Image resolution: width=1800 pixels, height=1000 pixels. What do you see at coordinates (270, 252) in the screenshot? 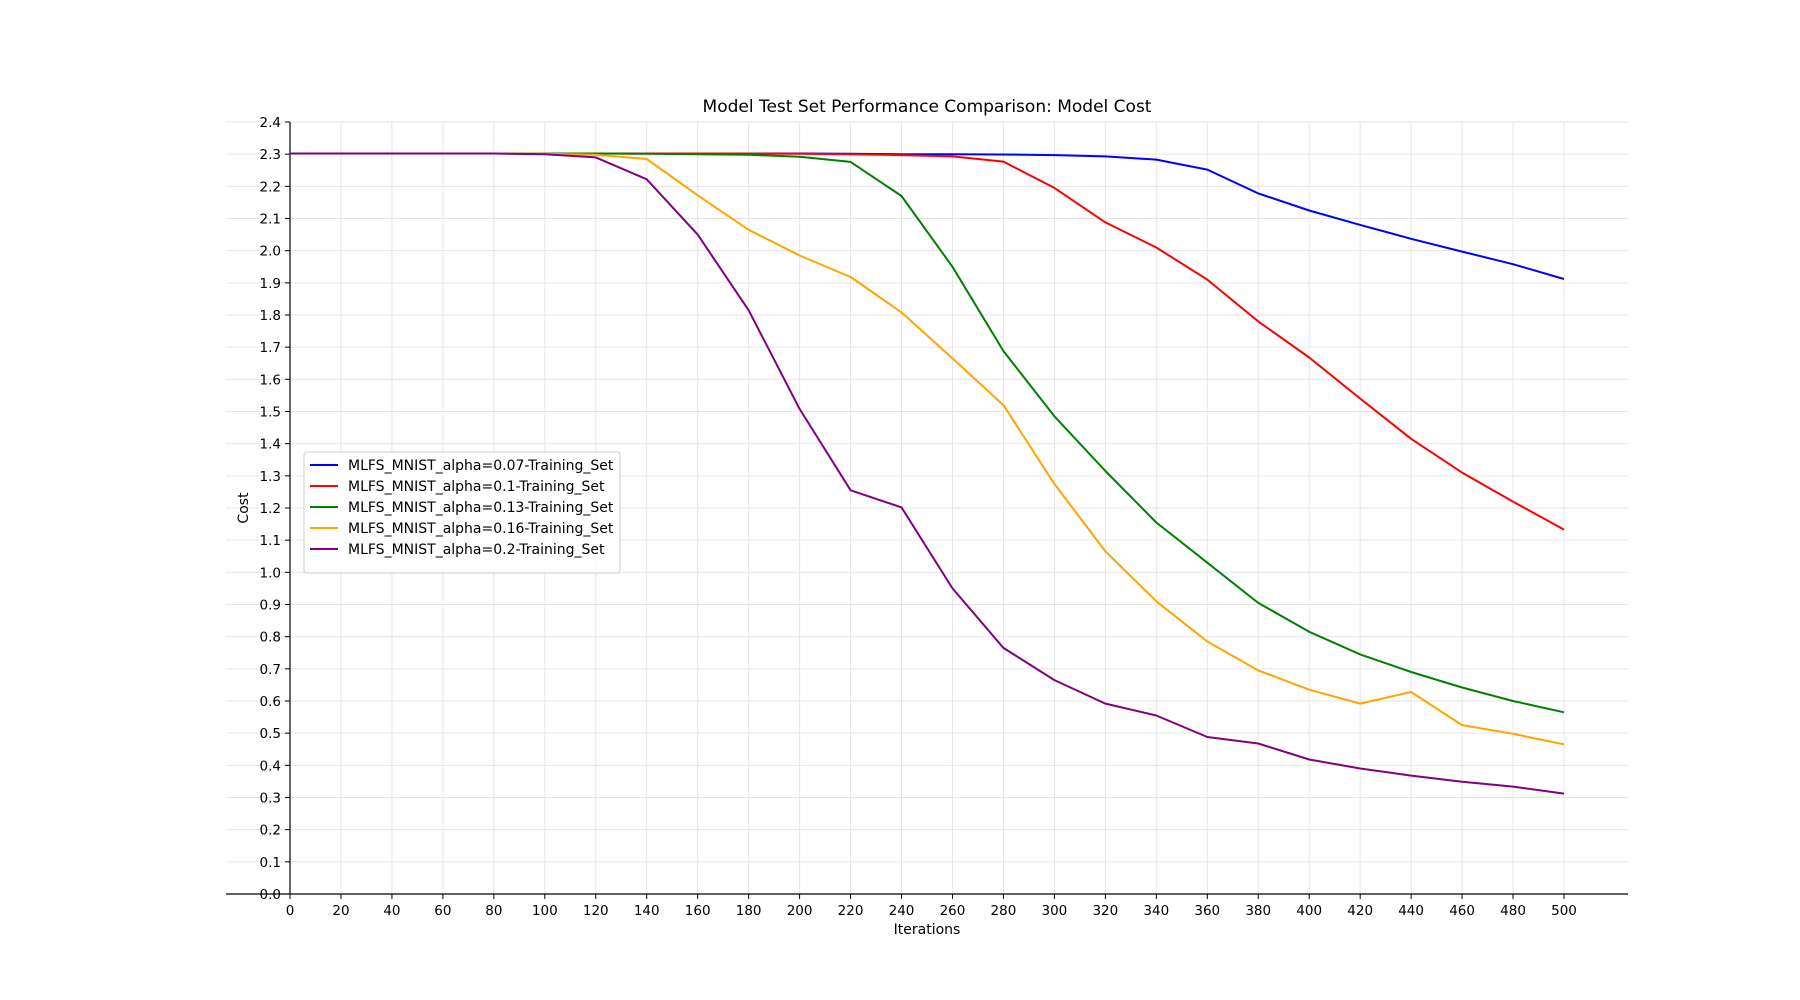
I see `y-tick-label: 2.0` at bounding box center [270, 252].